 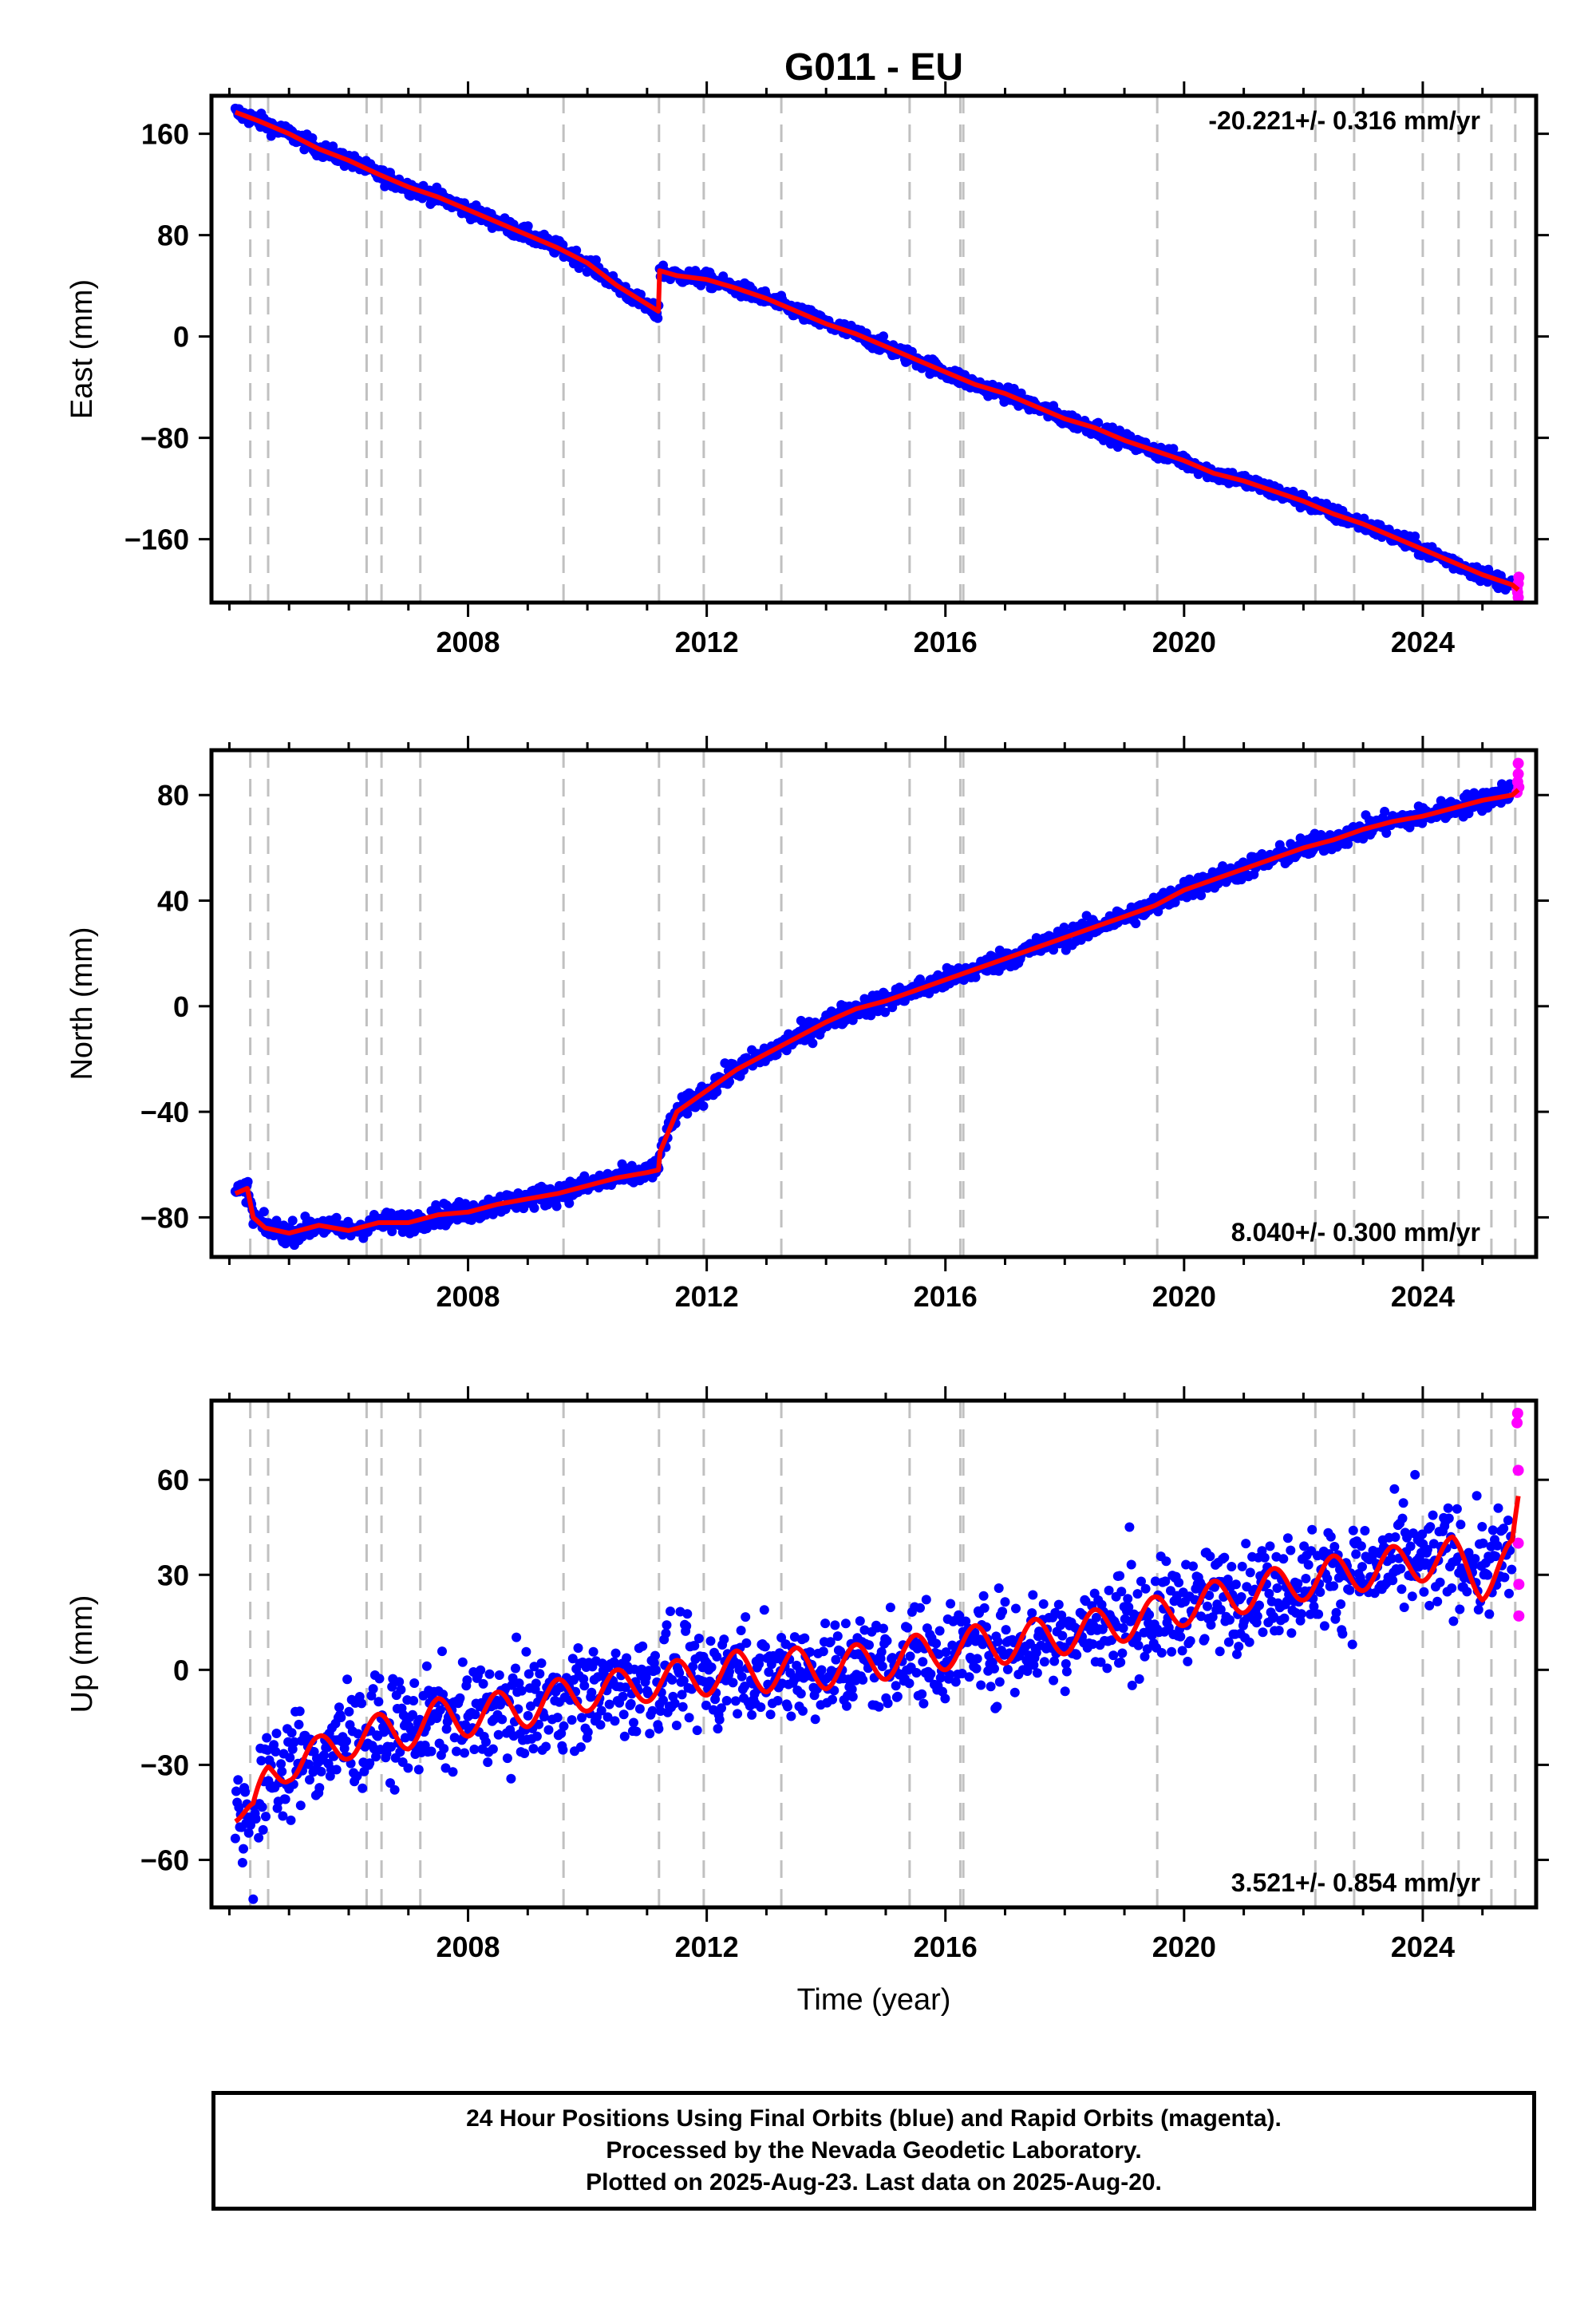 I want to click on x-tick-label: 2008, so click(x=468, y=1296).